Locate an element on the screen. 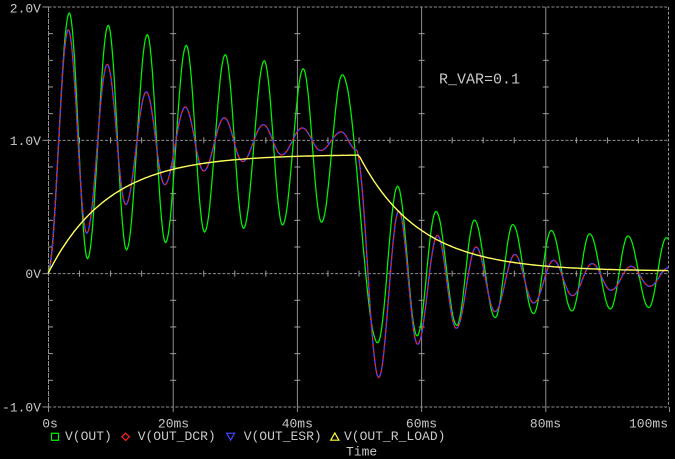 This screenshot has height=459, width=675. svg-text: V(OUT_DCR) is located at coordinates (177, 436).